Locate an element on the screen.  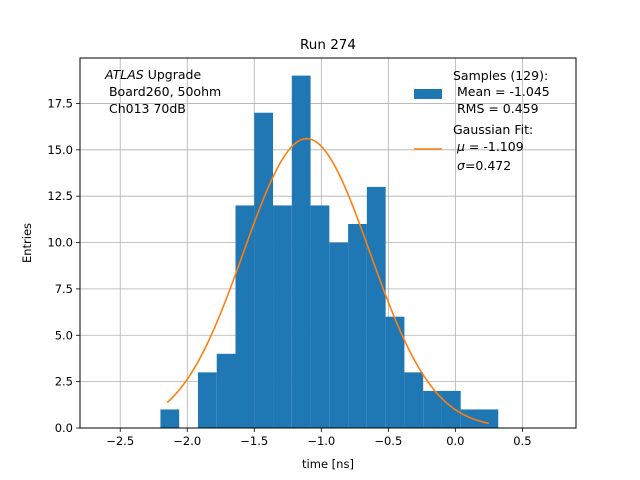
y-tick-label: 10.0 is located at coordinates (60, 243).